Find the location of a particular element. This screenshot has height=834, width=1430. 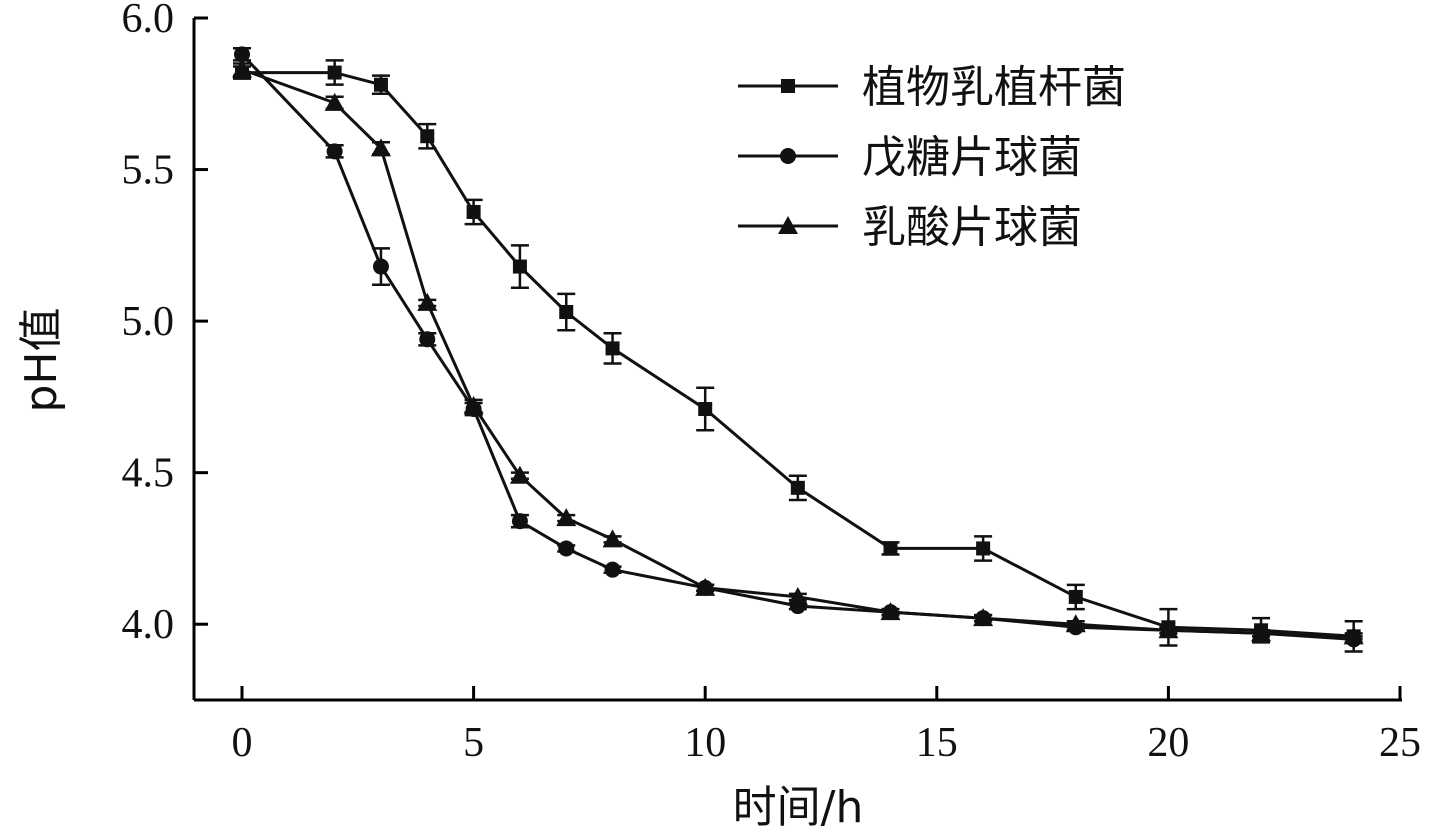

legend-item-3: 乳酸片球菌 is located at coordinates (910, 227).